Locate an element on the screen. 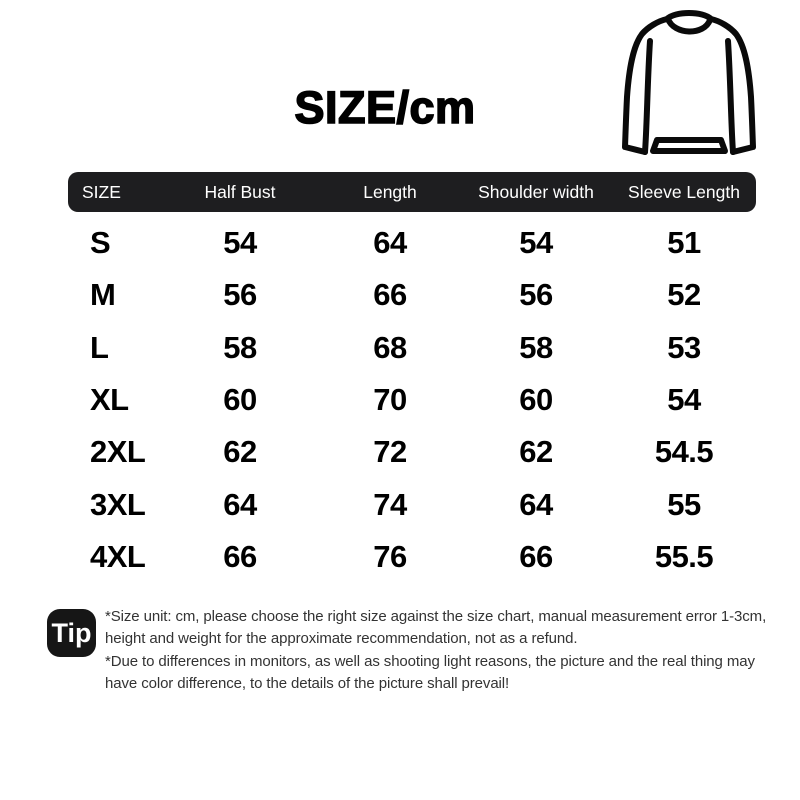 The image size is (800, 800). column-header: Sleeve Length is located at coordinates (684, 191).